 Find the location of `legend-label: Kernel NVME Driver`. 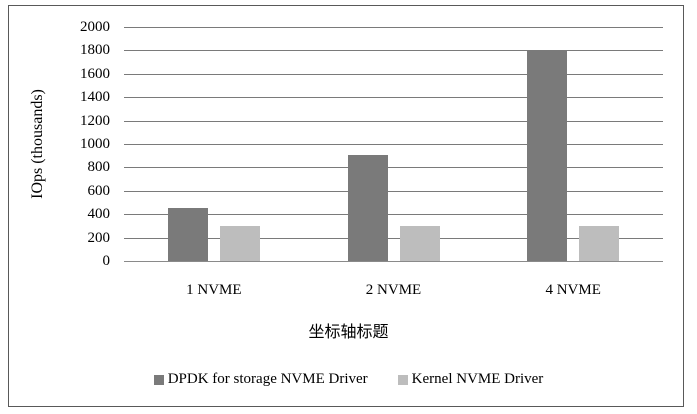

legend-label: Kernel NVME Driver is located at coordinates (477, 379).